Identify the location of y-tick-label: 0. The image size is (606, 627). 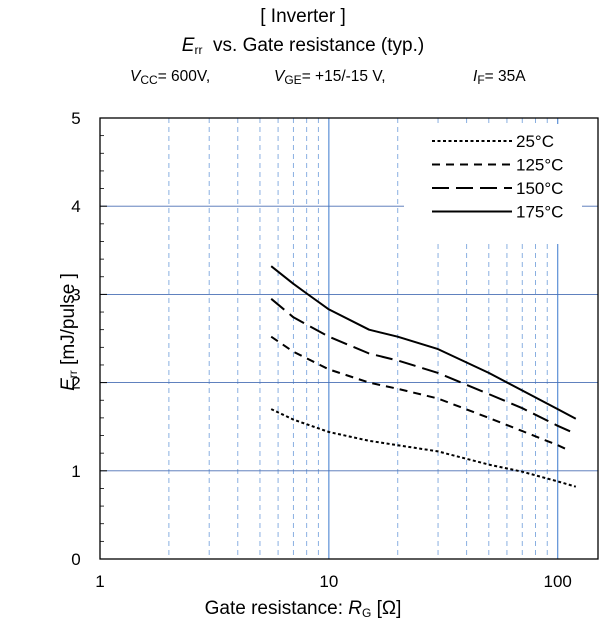
(75, 559).